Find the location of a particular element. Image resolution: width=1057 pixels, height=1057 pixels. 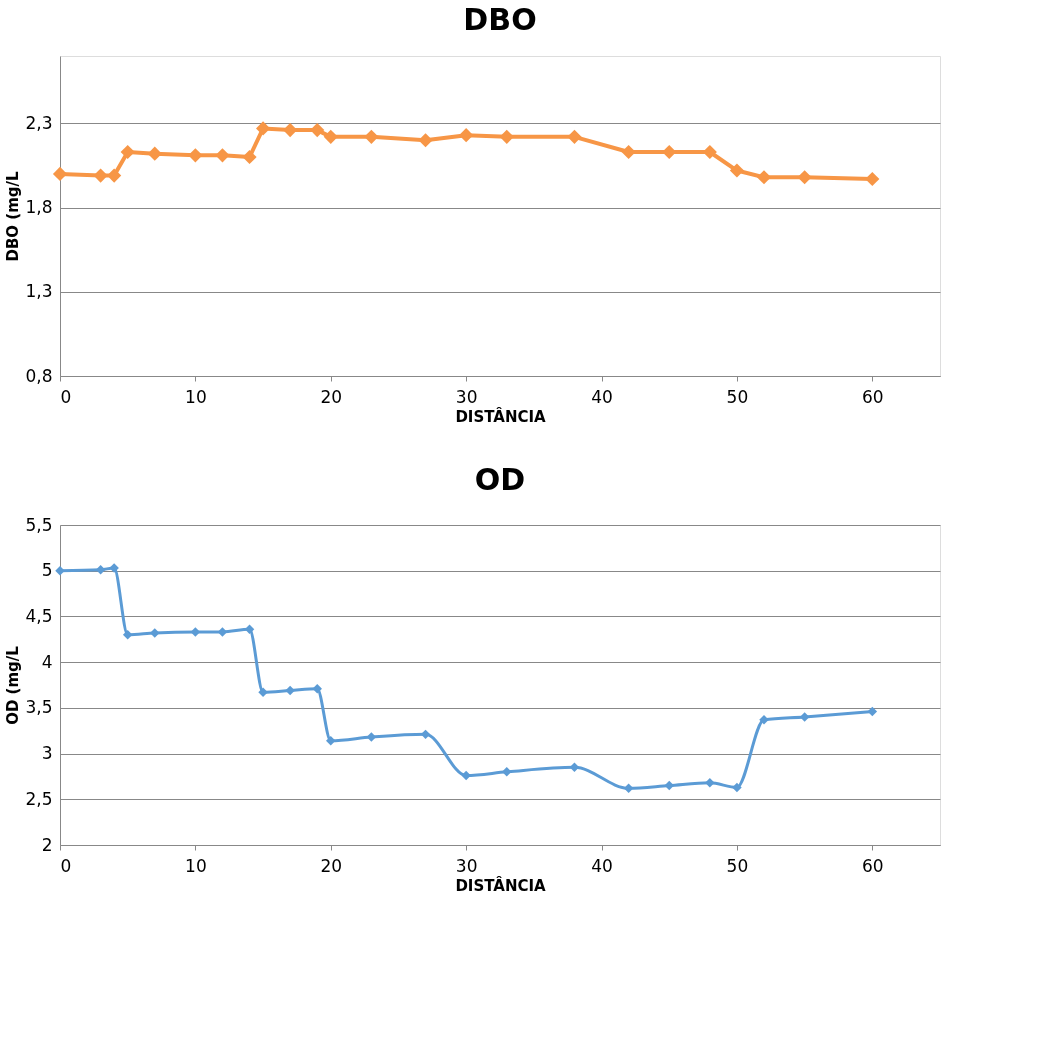

y-tick-label: 1,3 is located at coordinates (39, 291).